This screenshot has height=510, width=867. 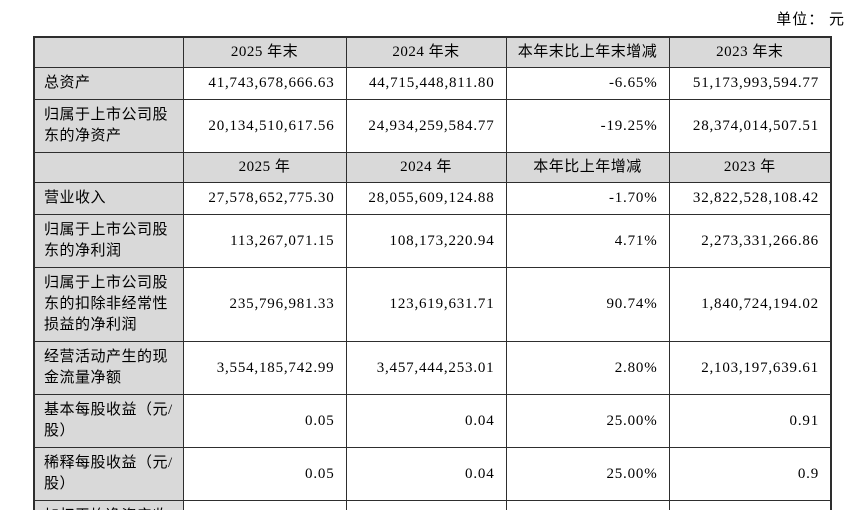 I want to click on row-label: 基本每股收益（元/股）, so click(x=108, y=421).